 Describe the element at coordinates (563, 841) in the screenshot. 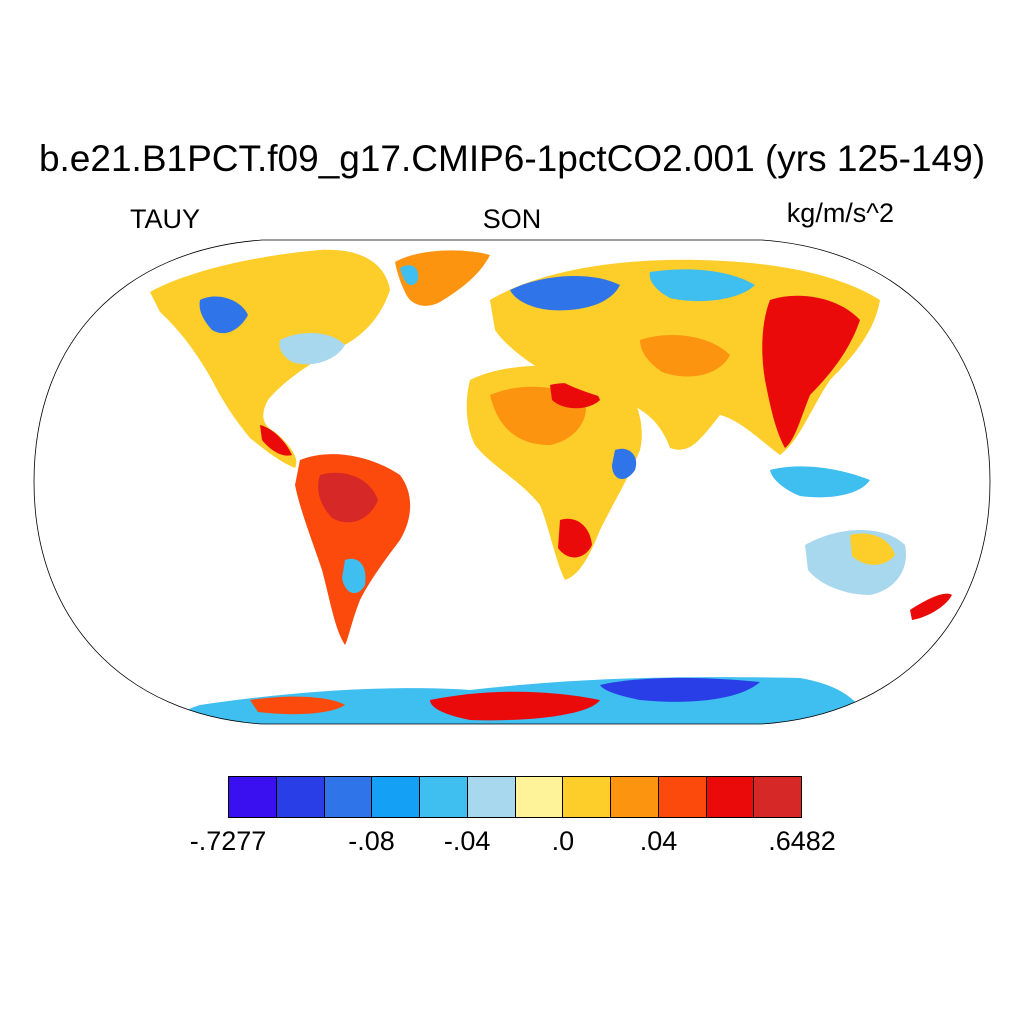

I see `colorbar-tick-label: .0` at that location.